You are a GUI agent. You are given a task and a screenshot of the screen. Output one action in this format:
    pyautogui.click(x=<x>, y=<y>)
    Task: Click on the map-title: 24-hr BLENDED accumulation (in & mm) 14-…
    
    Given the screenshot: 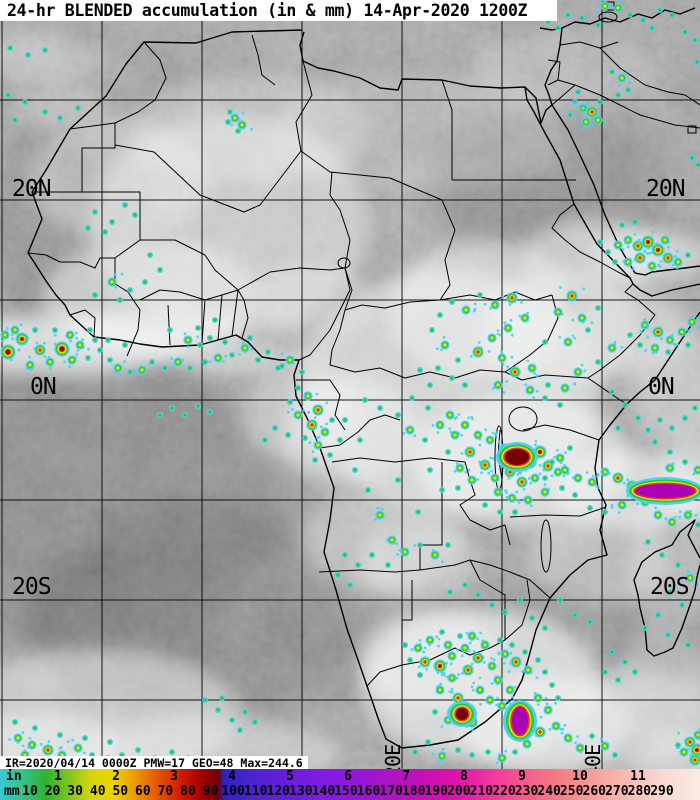 What is the action you would take?
    pyautogui.click(x=267, y=10)
    